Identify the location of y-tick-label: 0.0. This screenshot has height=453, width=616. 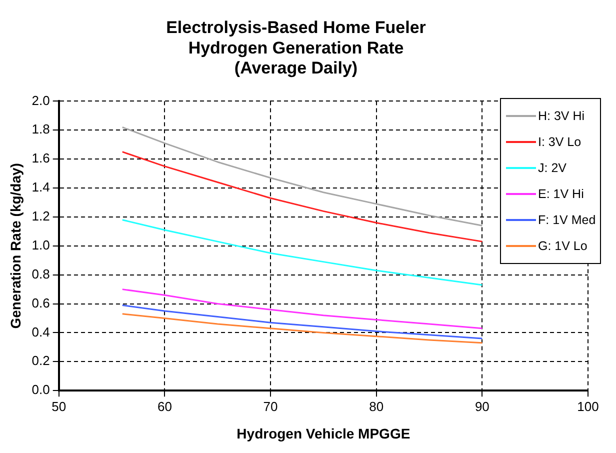
(41, 390).